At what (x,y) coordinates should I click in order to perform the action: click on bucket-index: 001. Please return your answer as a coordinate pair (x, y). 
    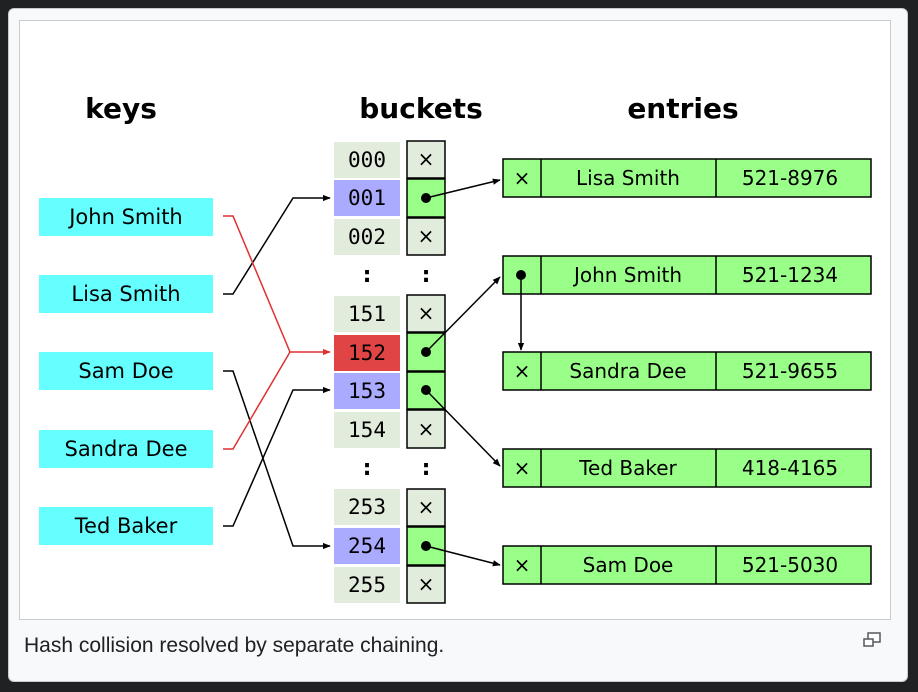
    Looking at the image, I should click on (367, 198).